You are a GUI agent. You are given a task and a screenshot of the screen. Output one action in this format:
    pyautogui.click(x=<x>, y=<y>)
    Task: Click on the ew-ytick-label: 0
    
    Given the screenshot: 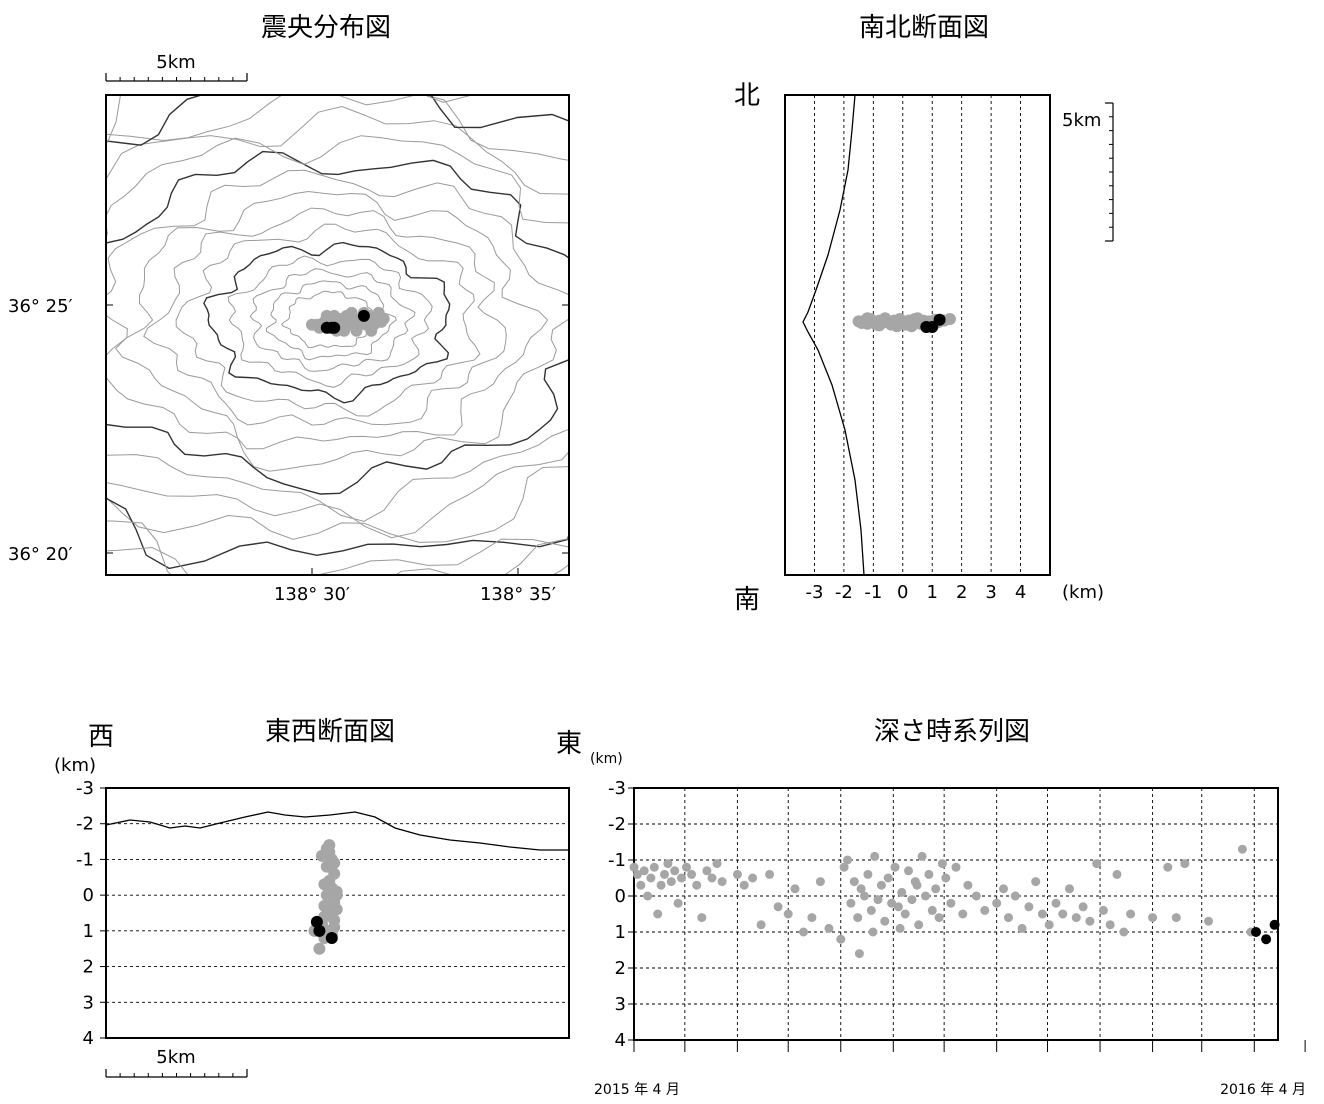 What is the action you would take?
    pyautogui.click(x=88, y=895)
    